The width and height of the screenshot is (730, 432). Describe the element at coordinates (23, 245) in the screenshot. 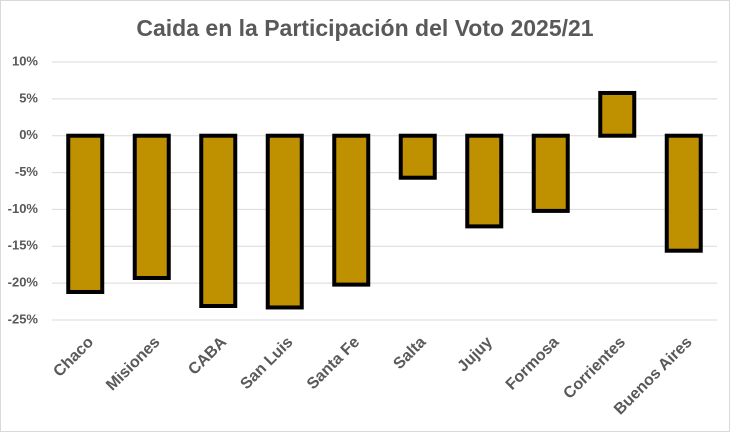

I see `y-tick-label: -15%` at that location.